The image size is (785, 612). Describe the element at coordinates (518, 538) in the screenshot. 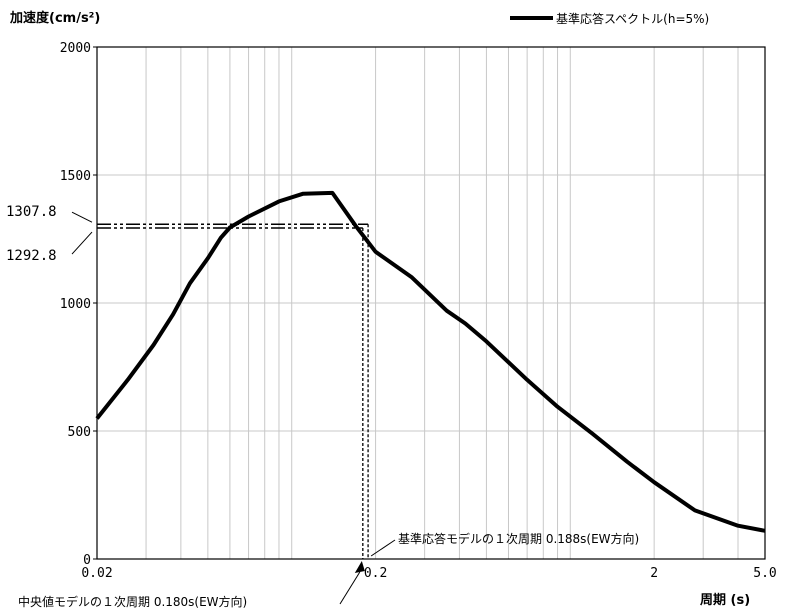

I see `period-label-0188: 基準応答モデルの１次周期 0.188s(EW方向)` at that location.